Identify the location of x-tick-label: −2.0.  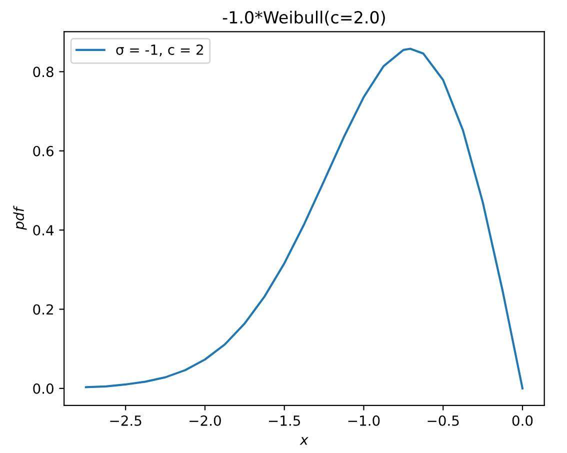
(205, 420).